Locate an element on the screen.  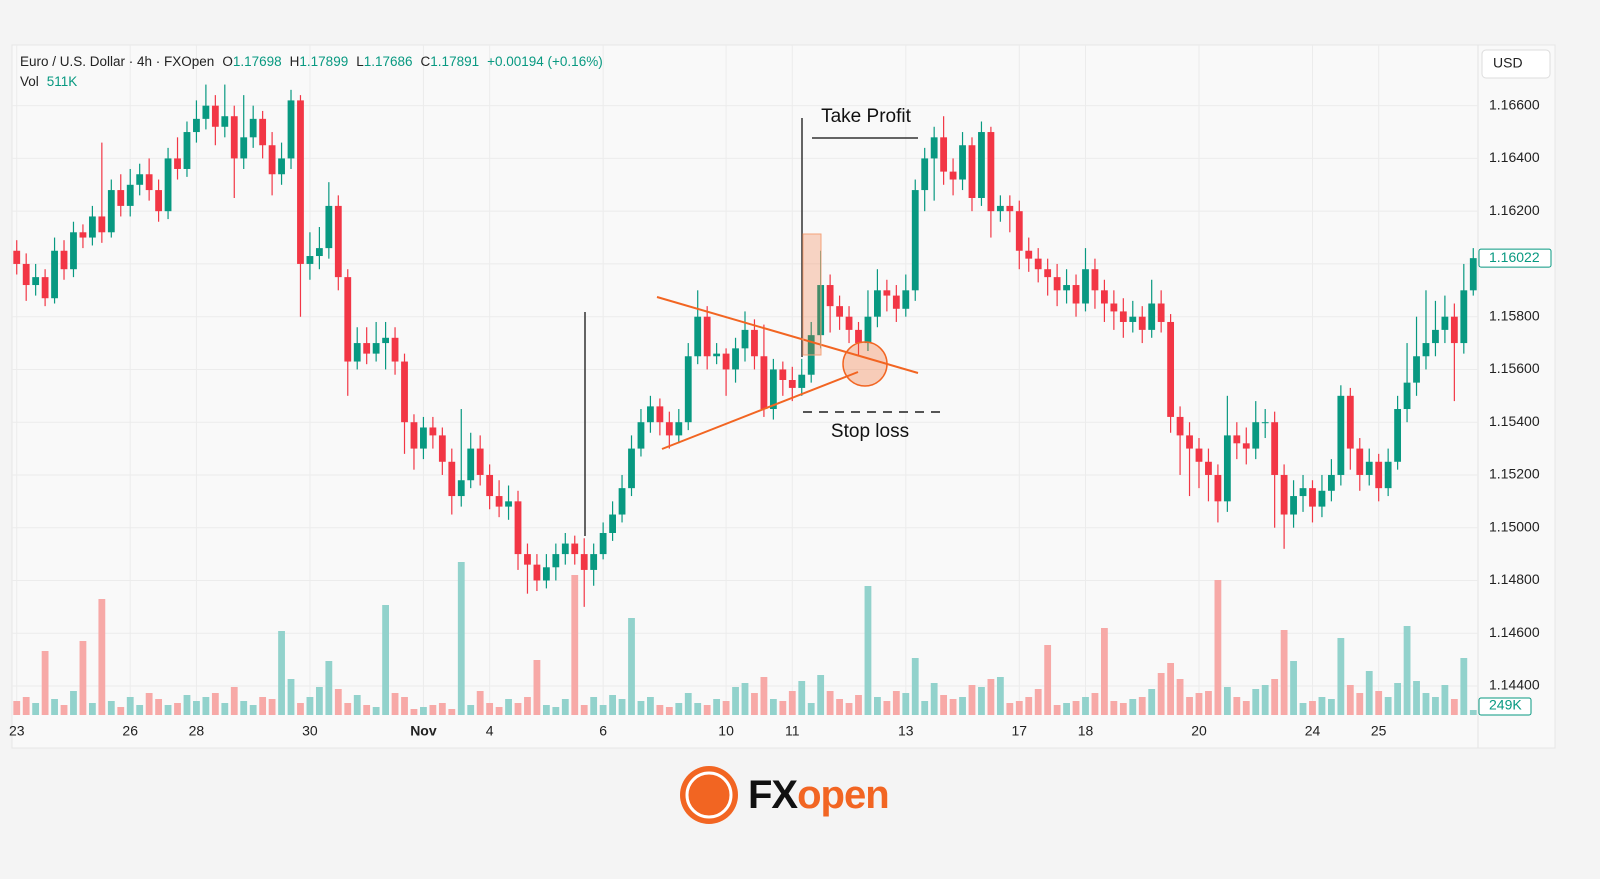
ohlc-value: 1.17698 is located at coordinates (257, 61).